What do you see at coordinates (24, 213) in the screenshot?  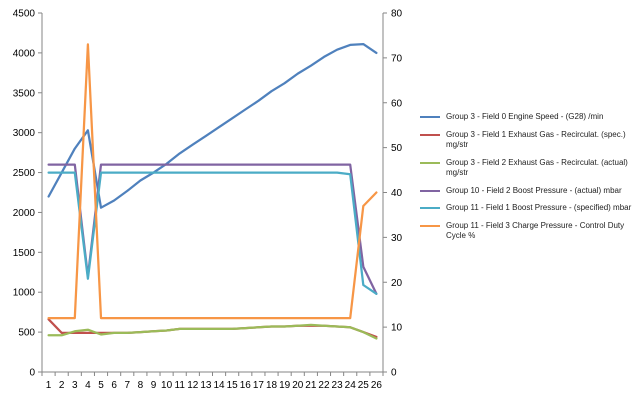 I see `y-left-tick-label: 2000` at bounding box center [24, 213].